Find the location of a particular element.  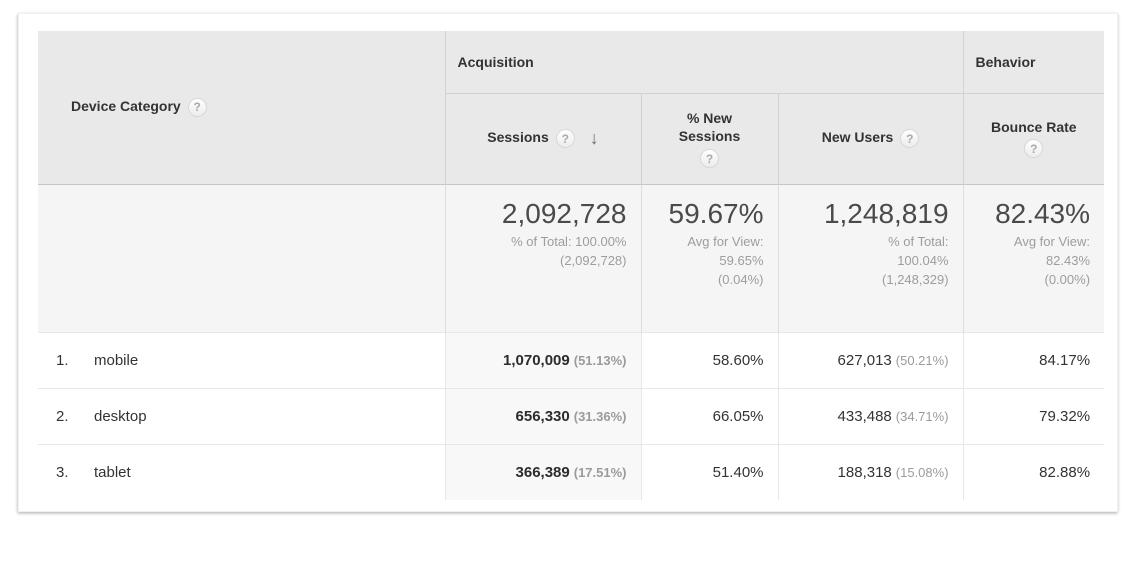

device-name: desktop is located at coordinates (120, 416).